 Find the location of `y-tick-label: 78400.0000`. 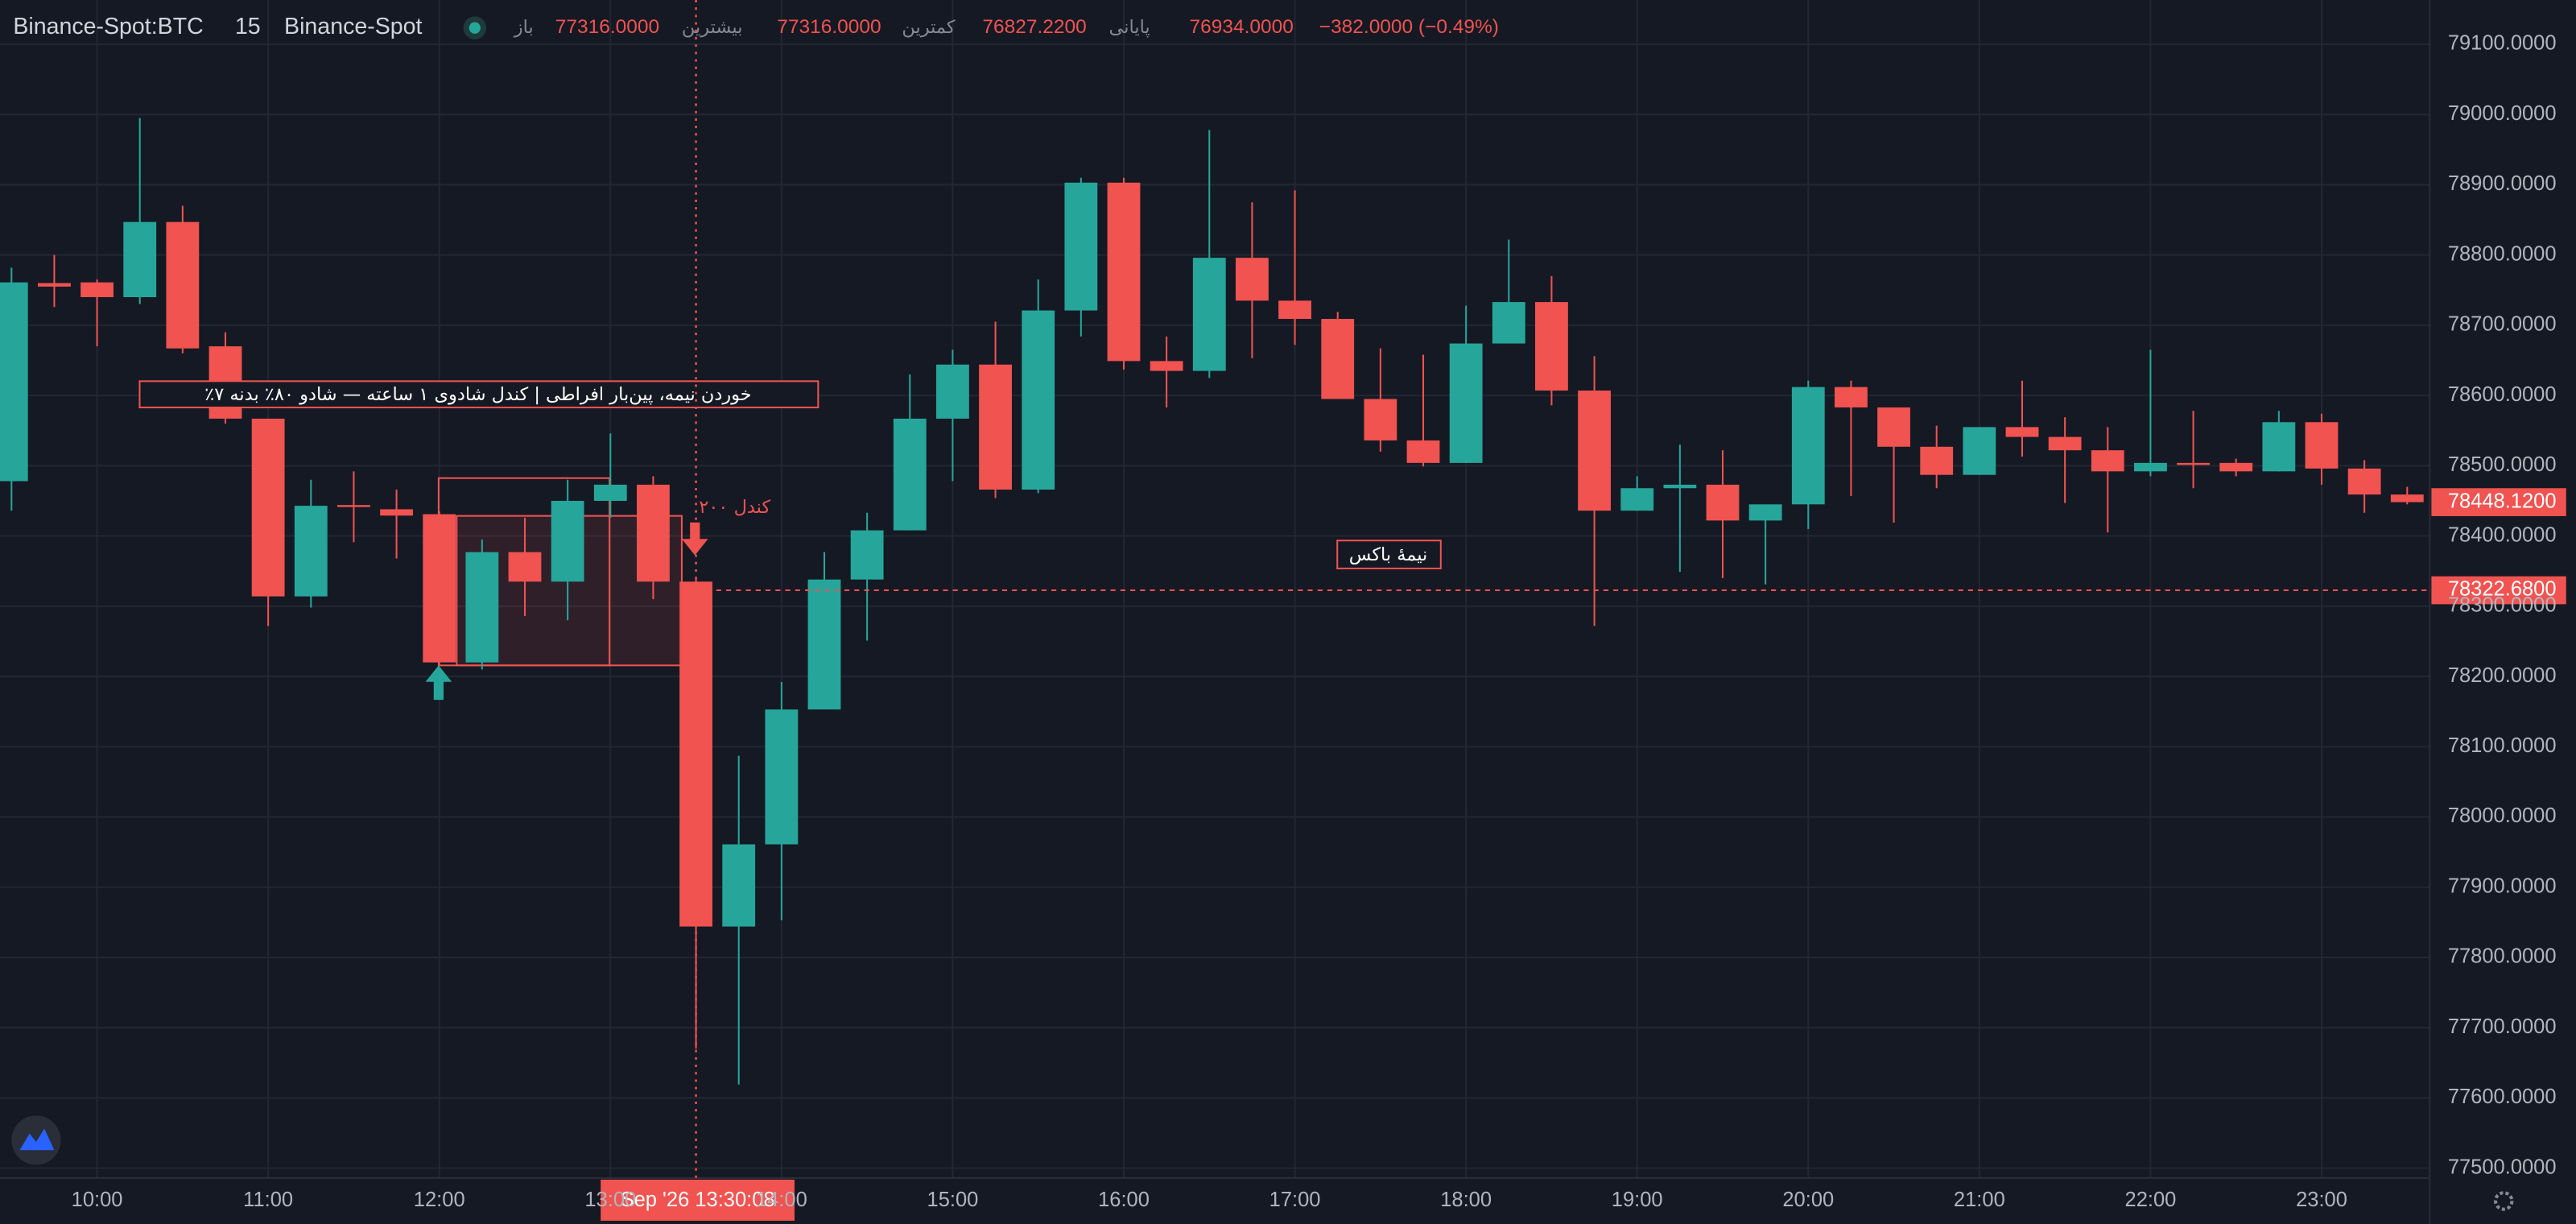

y-tick-label: 78400.0000 is located at coordinates (2502, 534).